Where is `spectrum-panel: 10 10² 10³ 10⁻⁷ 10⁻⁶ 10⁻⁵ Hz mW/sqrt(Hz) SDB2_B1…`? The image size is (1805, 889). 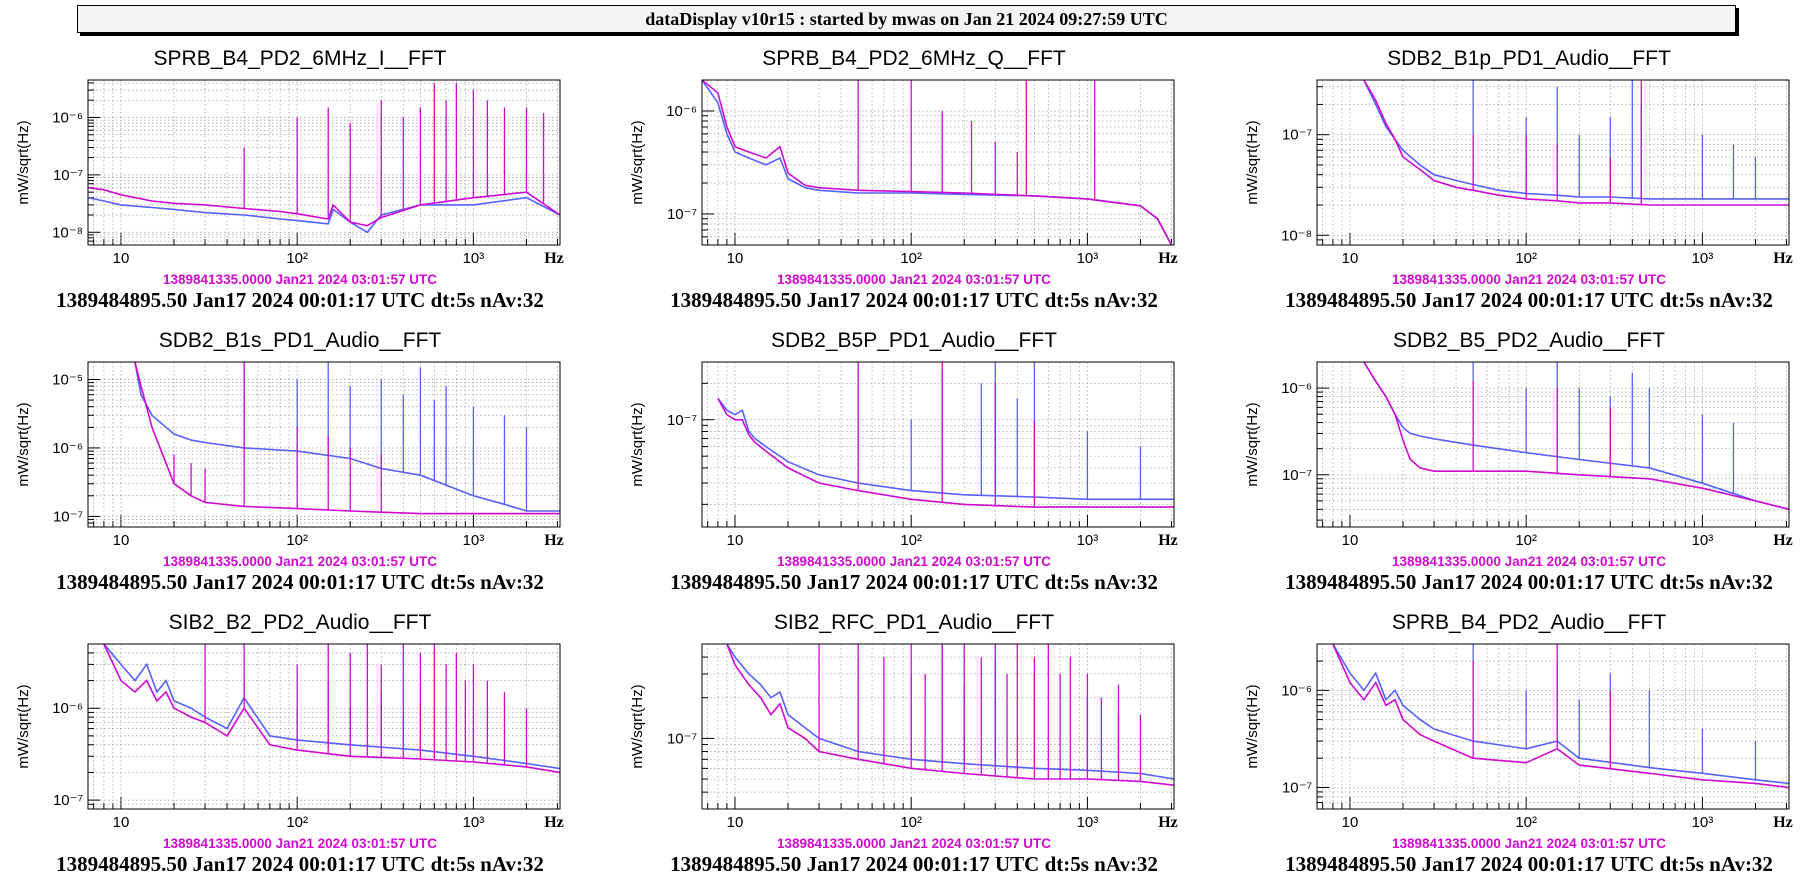
spectrum-panel: 10 10² 10³ 10⁻⁷ 10⁻⁶ 10⁻⁵ Hz mW/sqrt(Hz) SDB2_B1… is located at coordinates (300, 467).